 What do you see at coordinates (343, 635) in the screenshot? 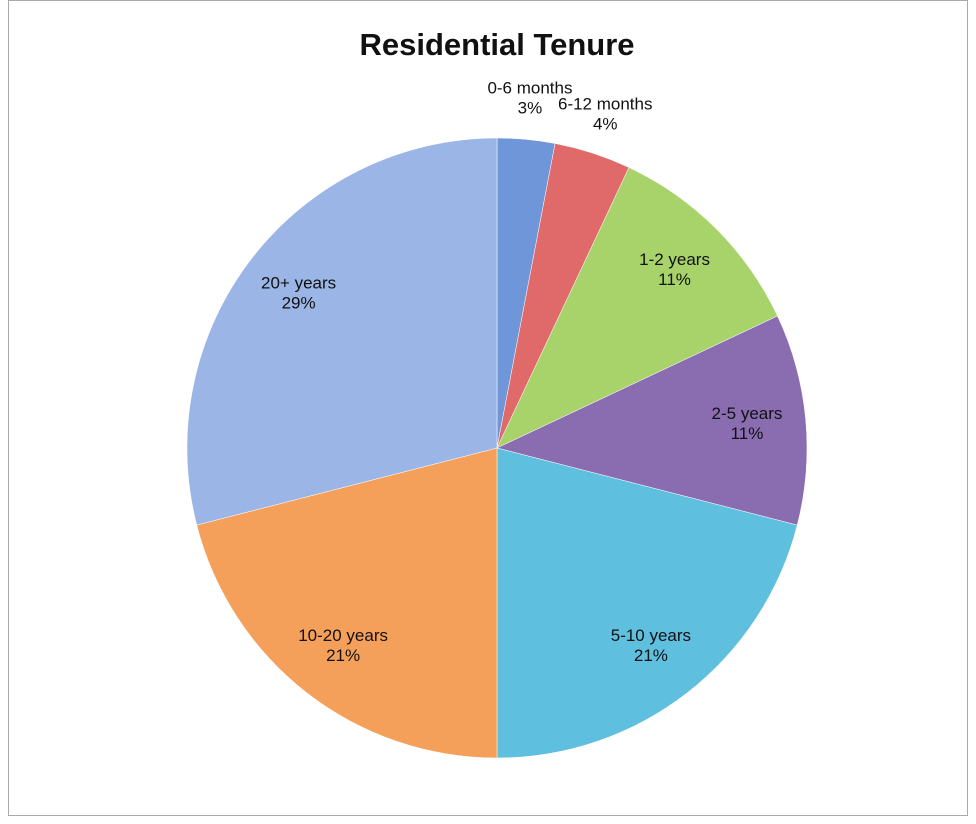
I see `slice-label: 10-20 years` at bounding box center [343, 635].